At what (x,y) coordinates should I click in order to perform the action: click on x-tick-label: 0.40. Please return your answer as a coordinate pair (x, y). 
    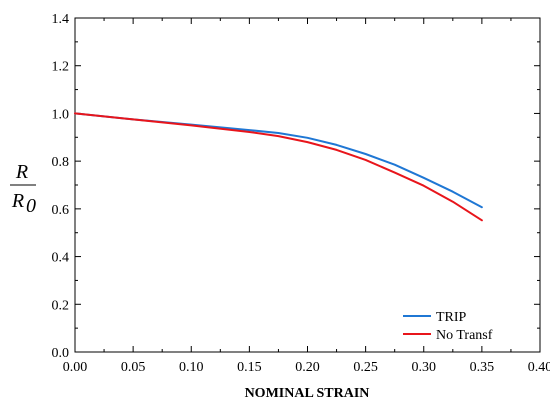
    Looking at the image, I should click on (539, 367).